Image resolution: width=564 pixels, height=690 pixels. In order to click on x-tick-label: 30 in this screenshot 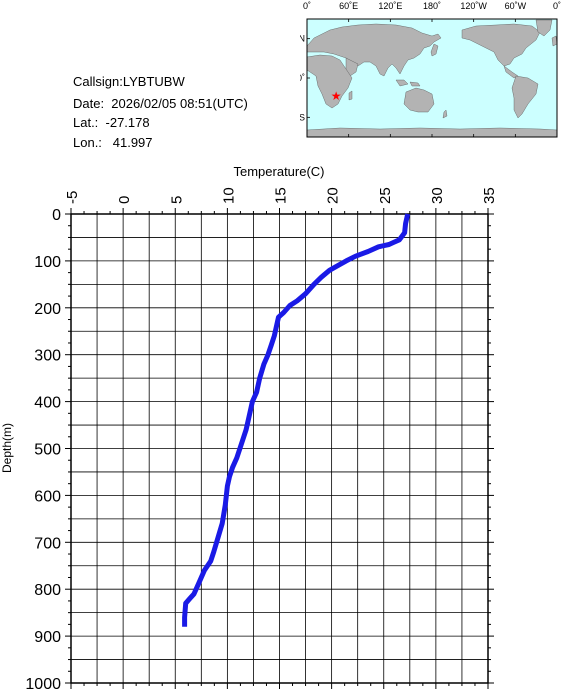, I will do `click(437, 195)`.